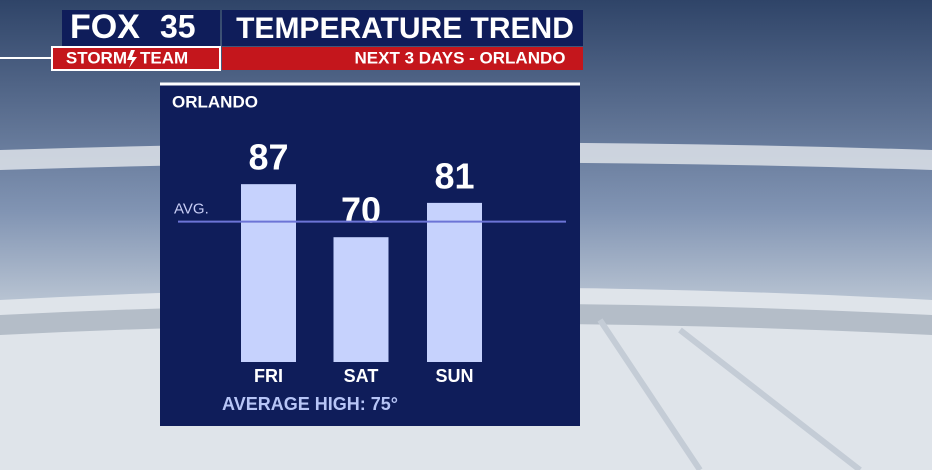 The image size is (932, 470). I want to click on subtitle-bar, so click(402, 58).